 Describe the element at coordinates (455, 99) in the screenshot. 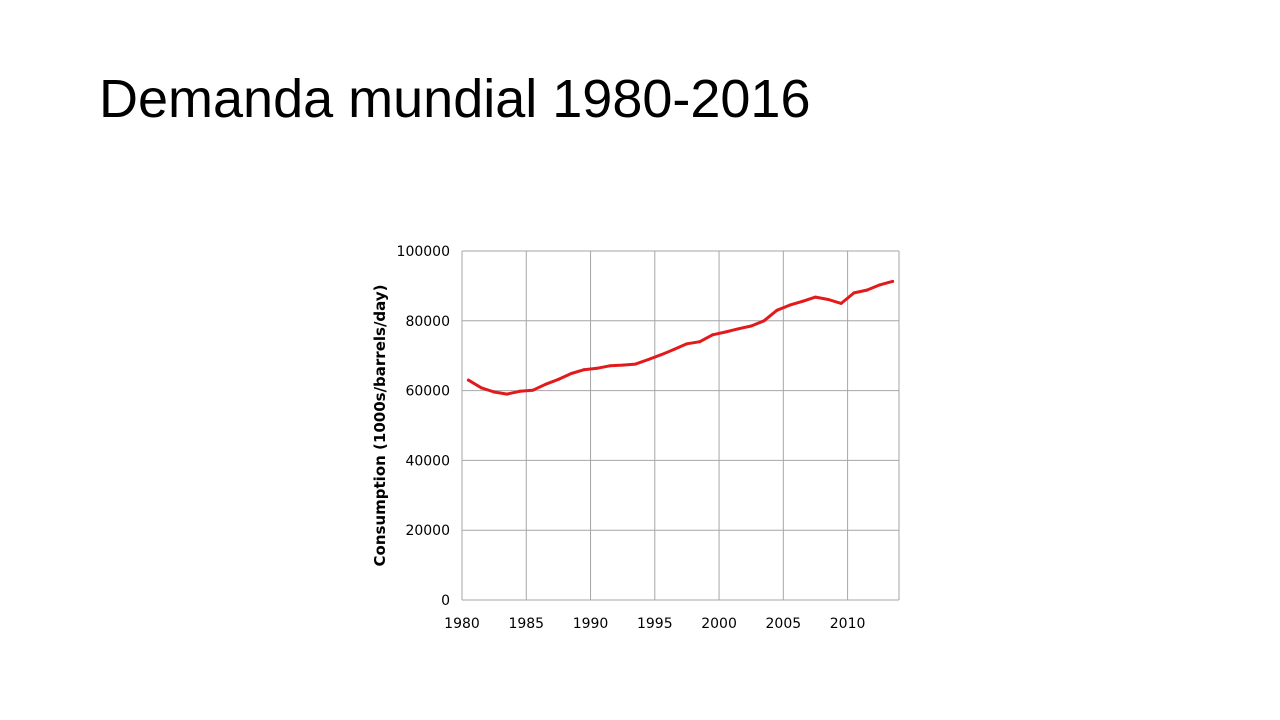

I see `slide-title: Demanda mundial 1980-2016` at that location.